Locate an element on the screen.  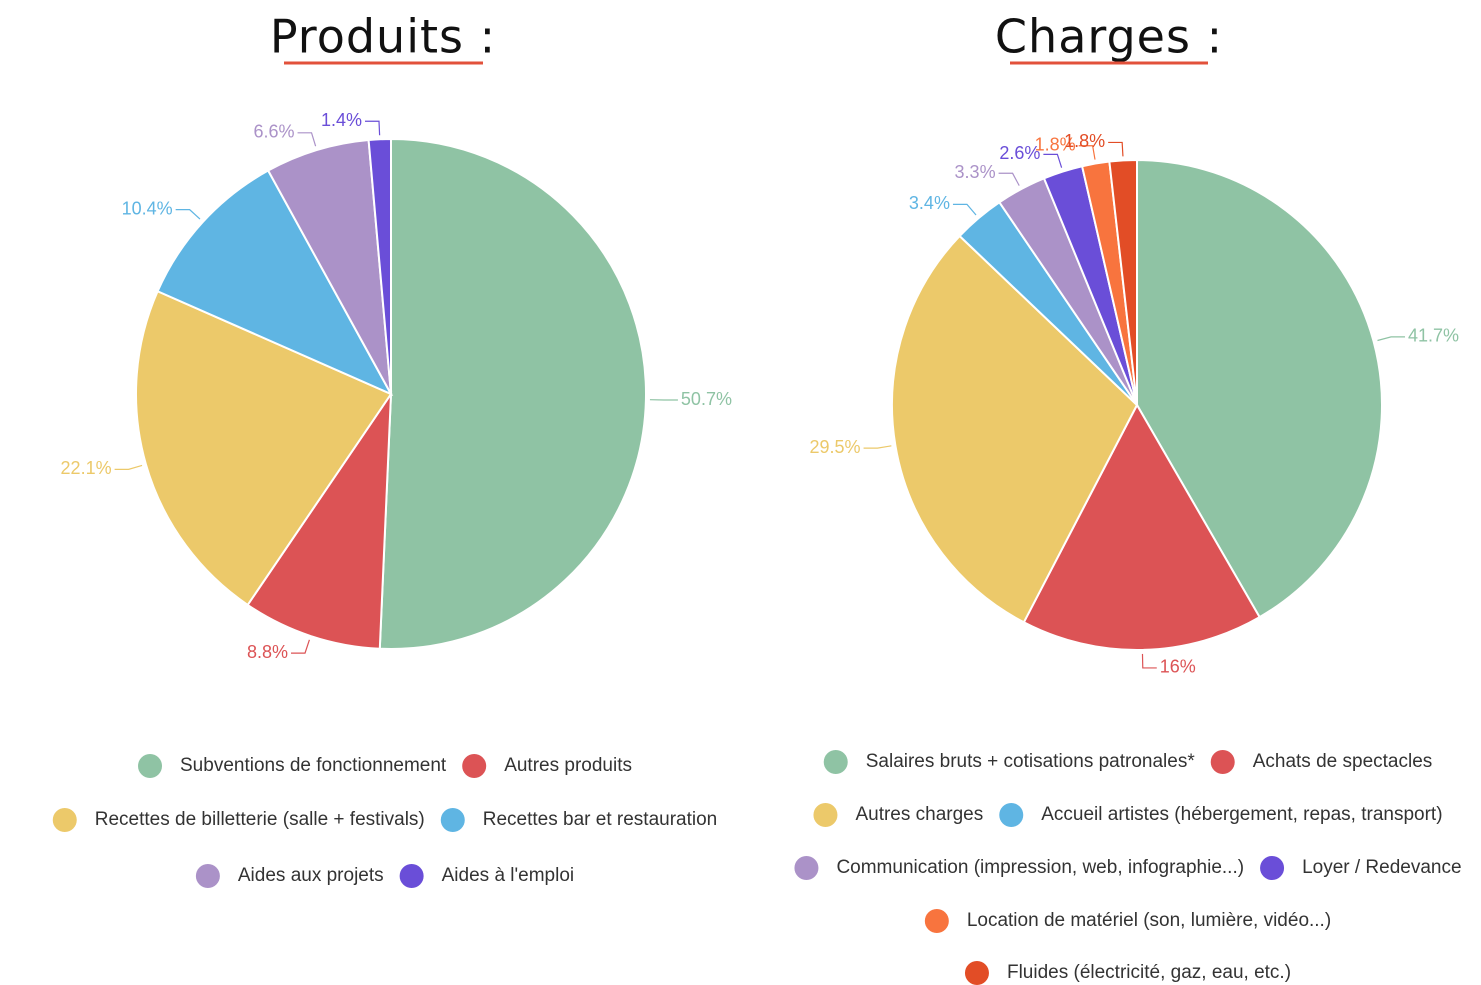
legend-row: Fluides (électricité, gaz, eau, etc.) is located at coordinates (1127, 973).